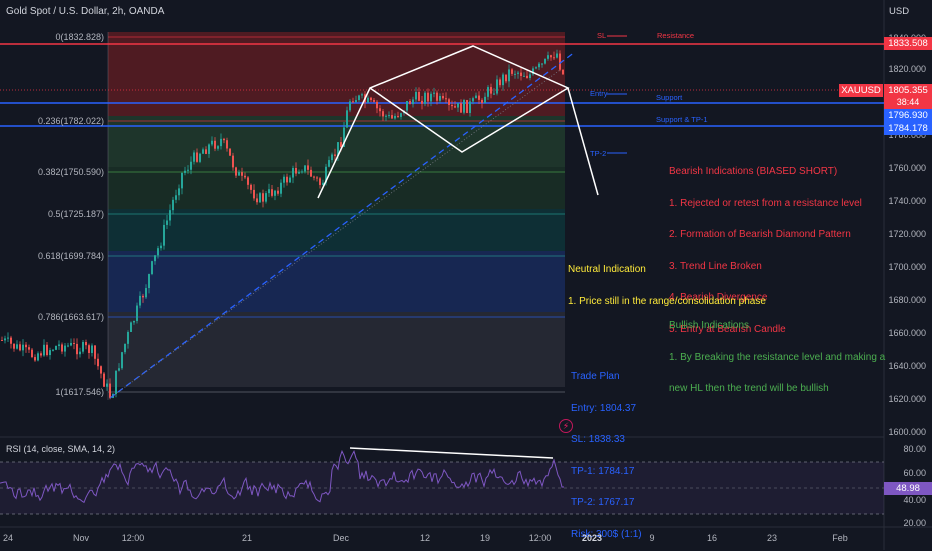 This screenshot has height=551, width=932. I want to click on resistance-price-tag: 1833.508, so click(908, 43).